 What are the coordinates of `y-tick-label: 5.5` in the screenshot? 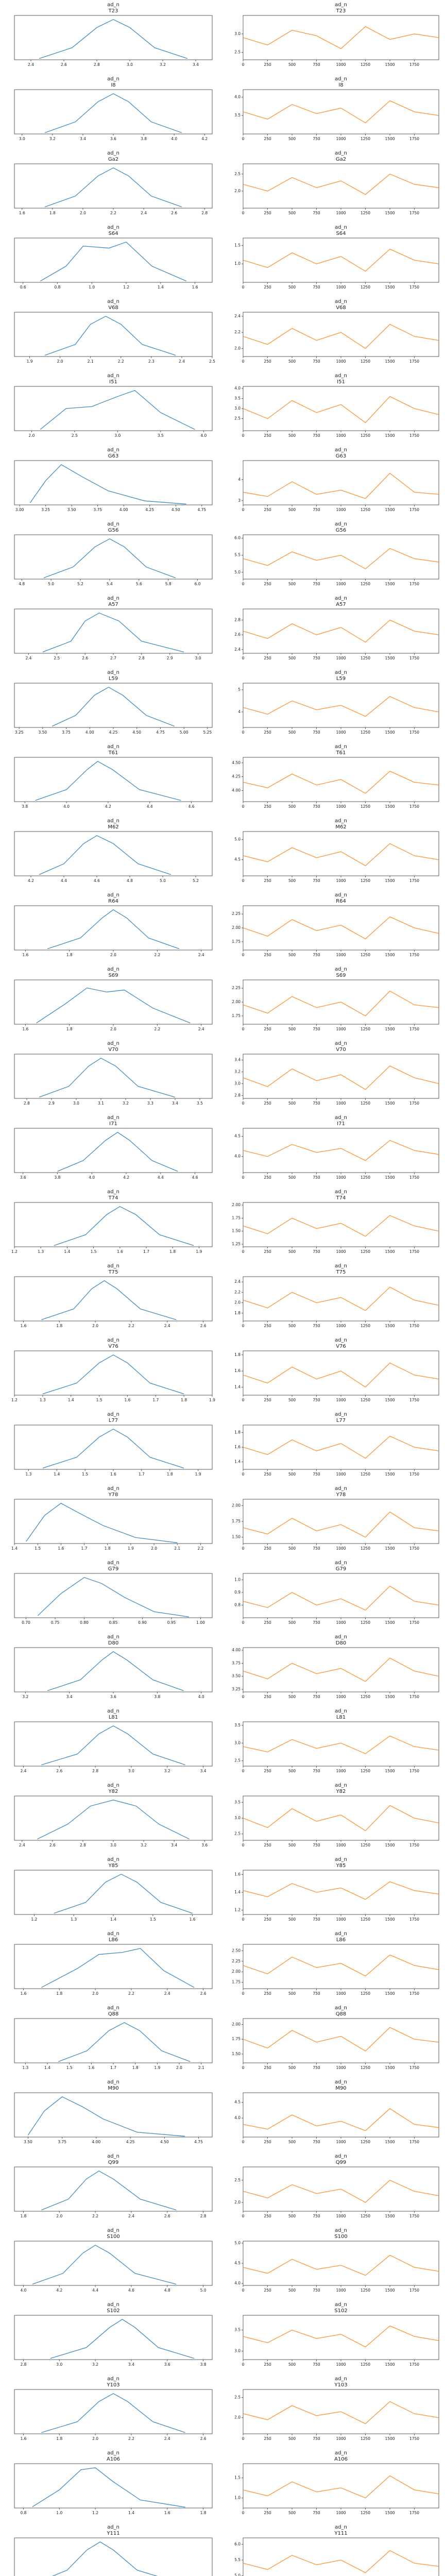 It's located at (237, 555).